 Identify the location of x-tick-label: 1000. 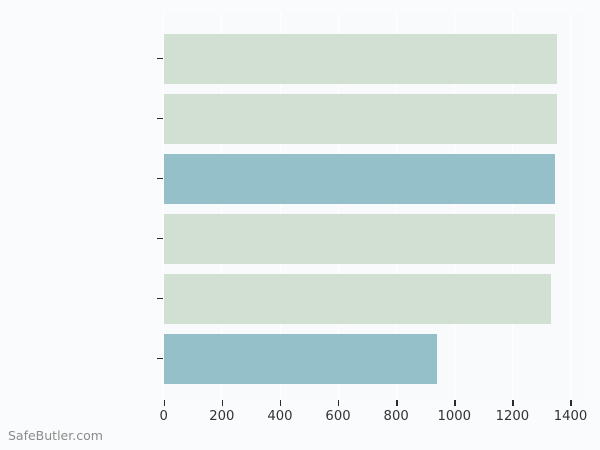
(454, 416).